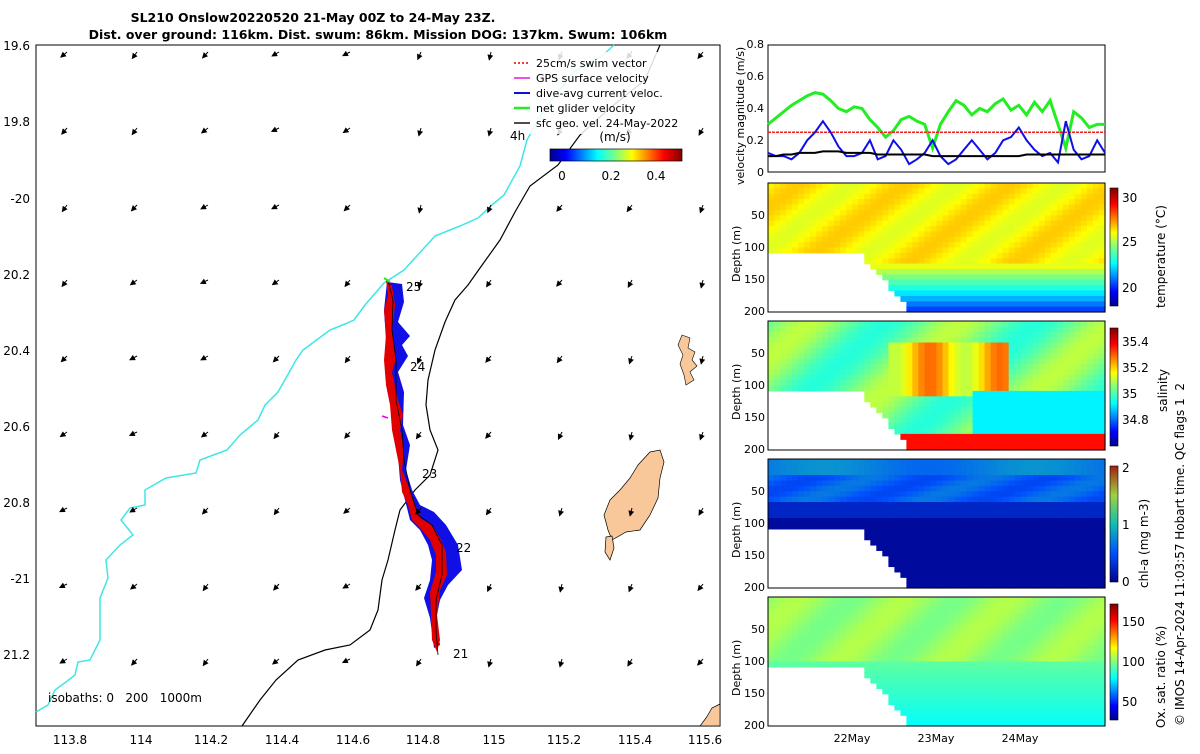 The height and width of the screenshot is (754, 1200). I want to click on temperature-clabel: temperature (°C), so click(1161, 256).